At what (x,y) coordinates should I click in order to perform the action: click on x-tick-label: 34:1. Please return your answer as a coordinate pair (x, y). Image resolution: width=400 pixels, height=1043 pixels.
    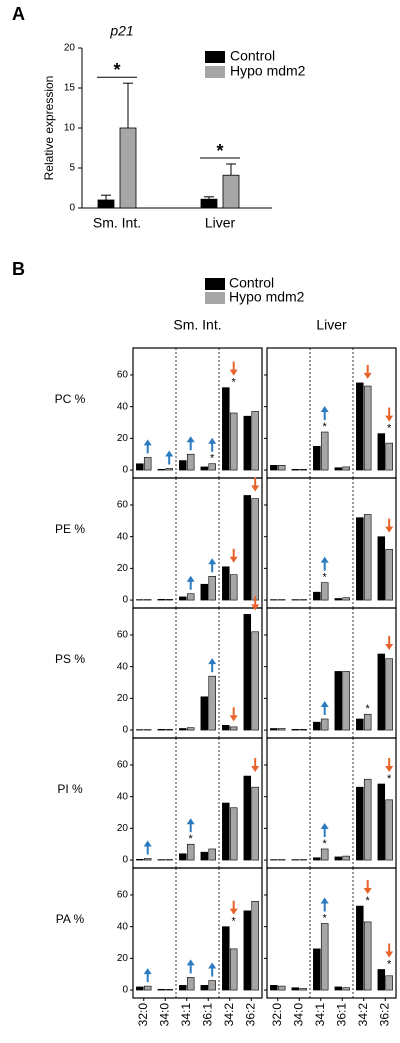
    Looking at the image, I should click on (320, 1015).